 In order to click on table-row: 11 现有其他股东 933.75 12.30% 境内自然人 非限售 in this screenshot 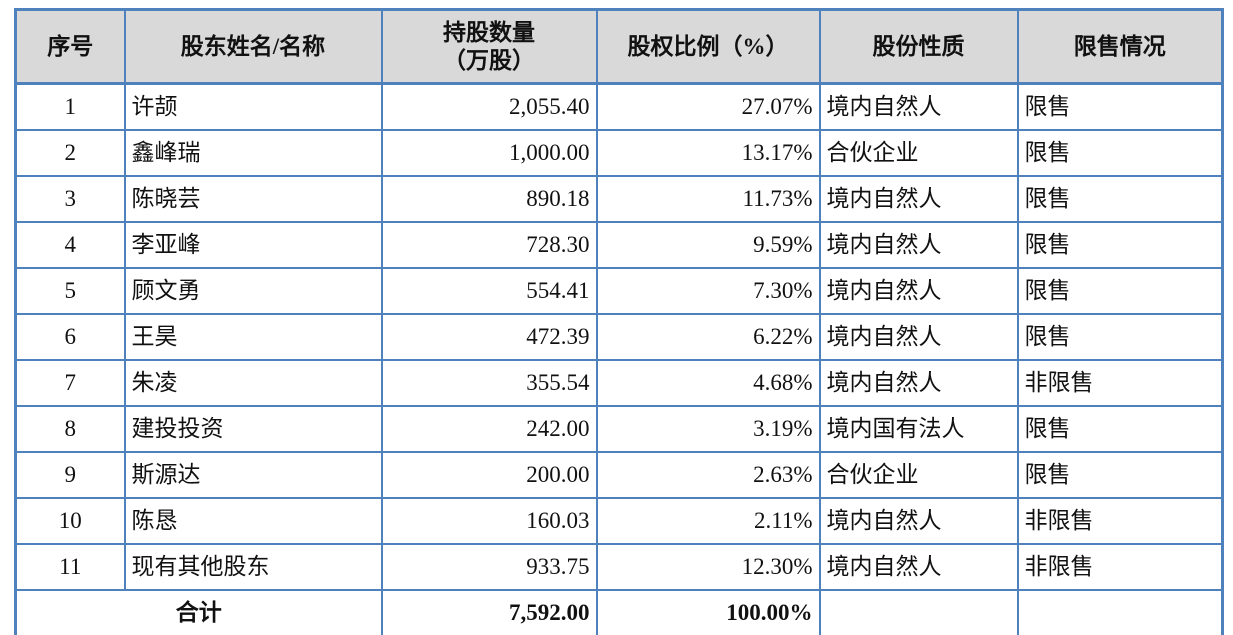, I will do `click(619, 567)`.